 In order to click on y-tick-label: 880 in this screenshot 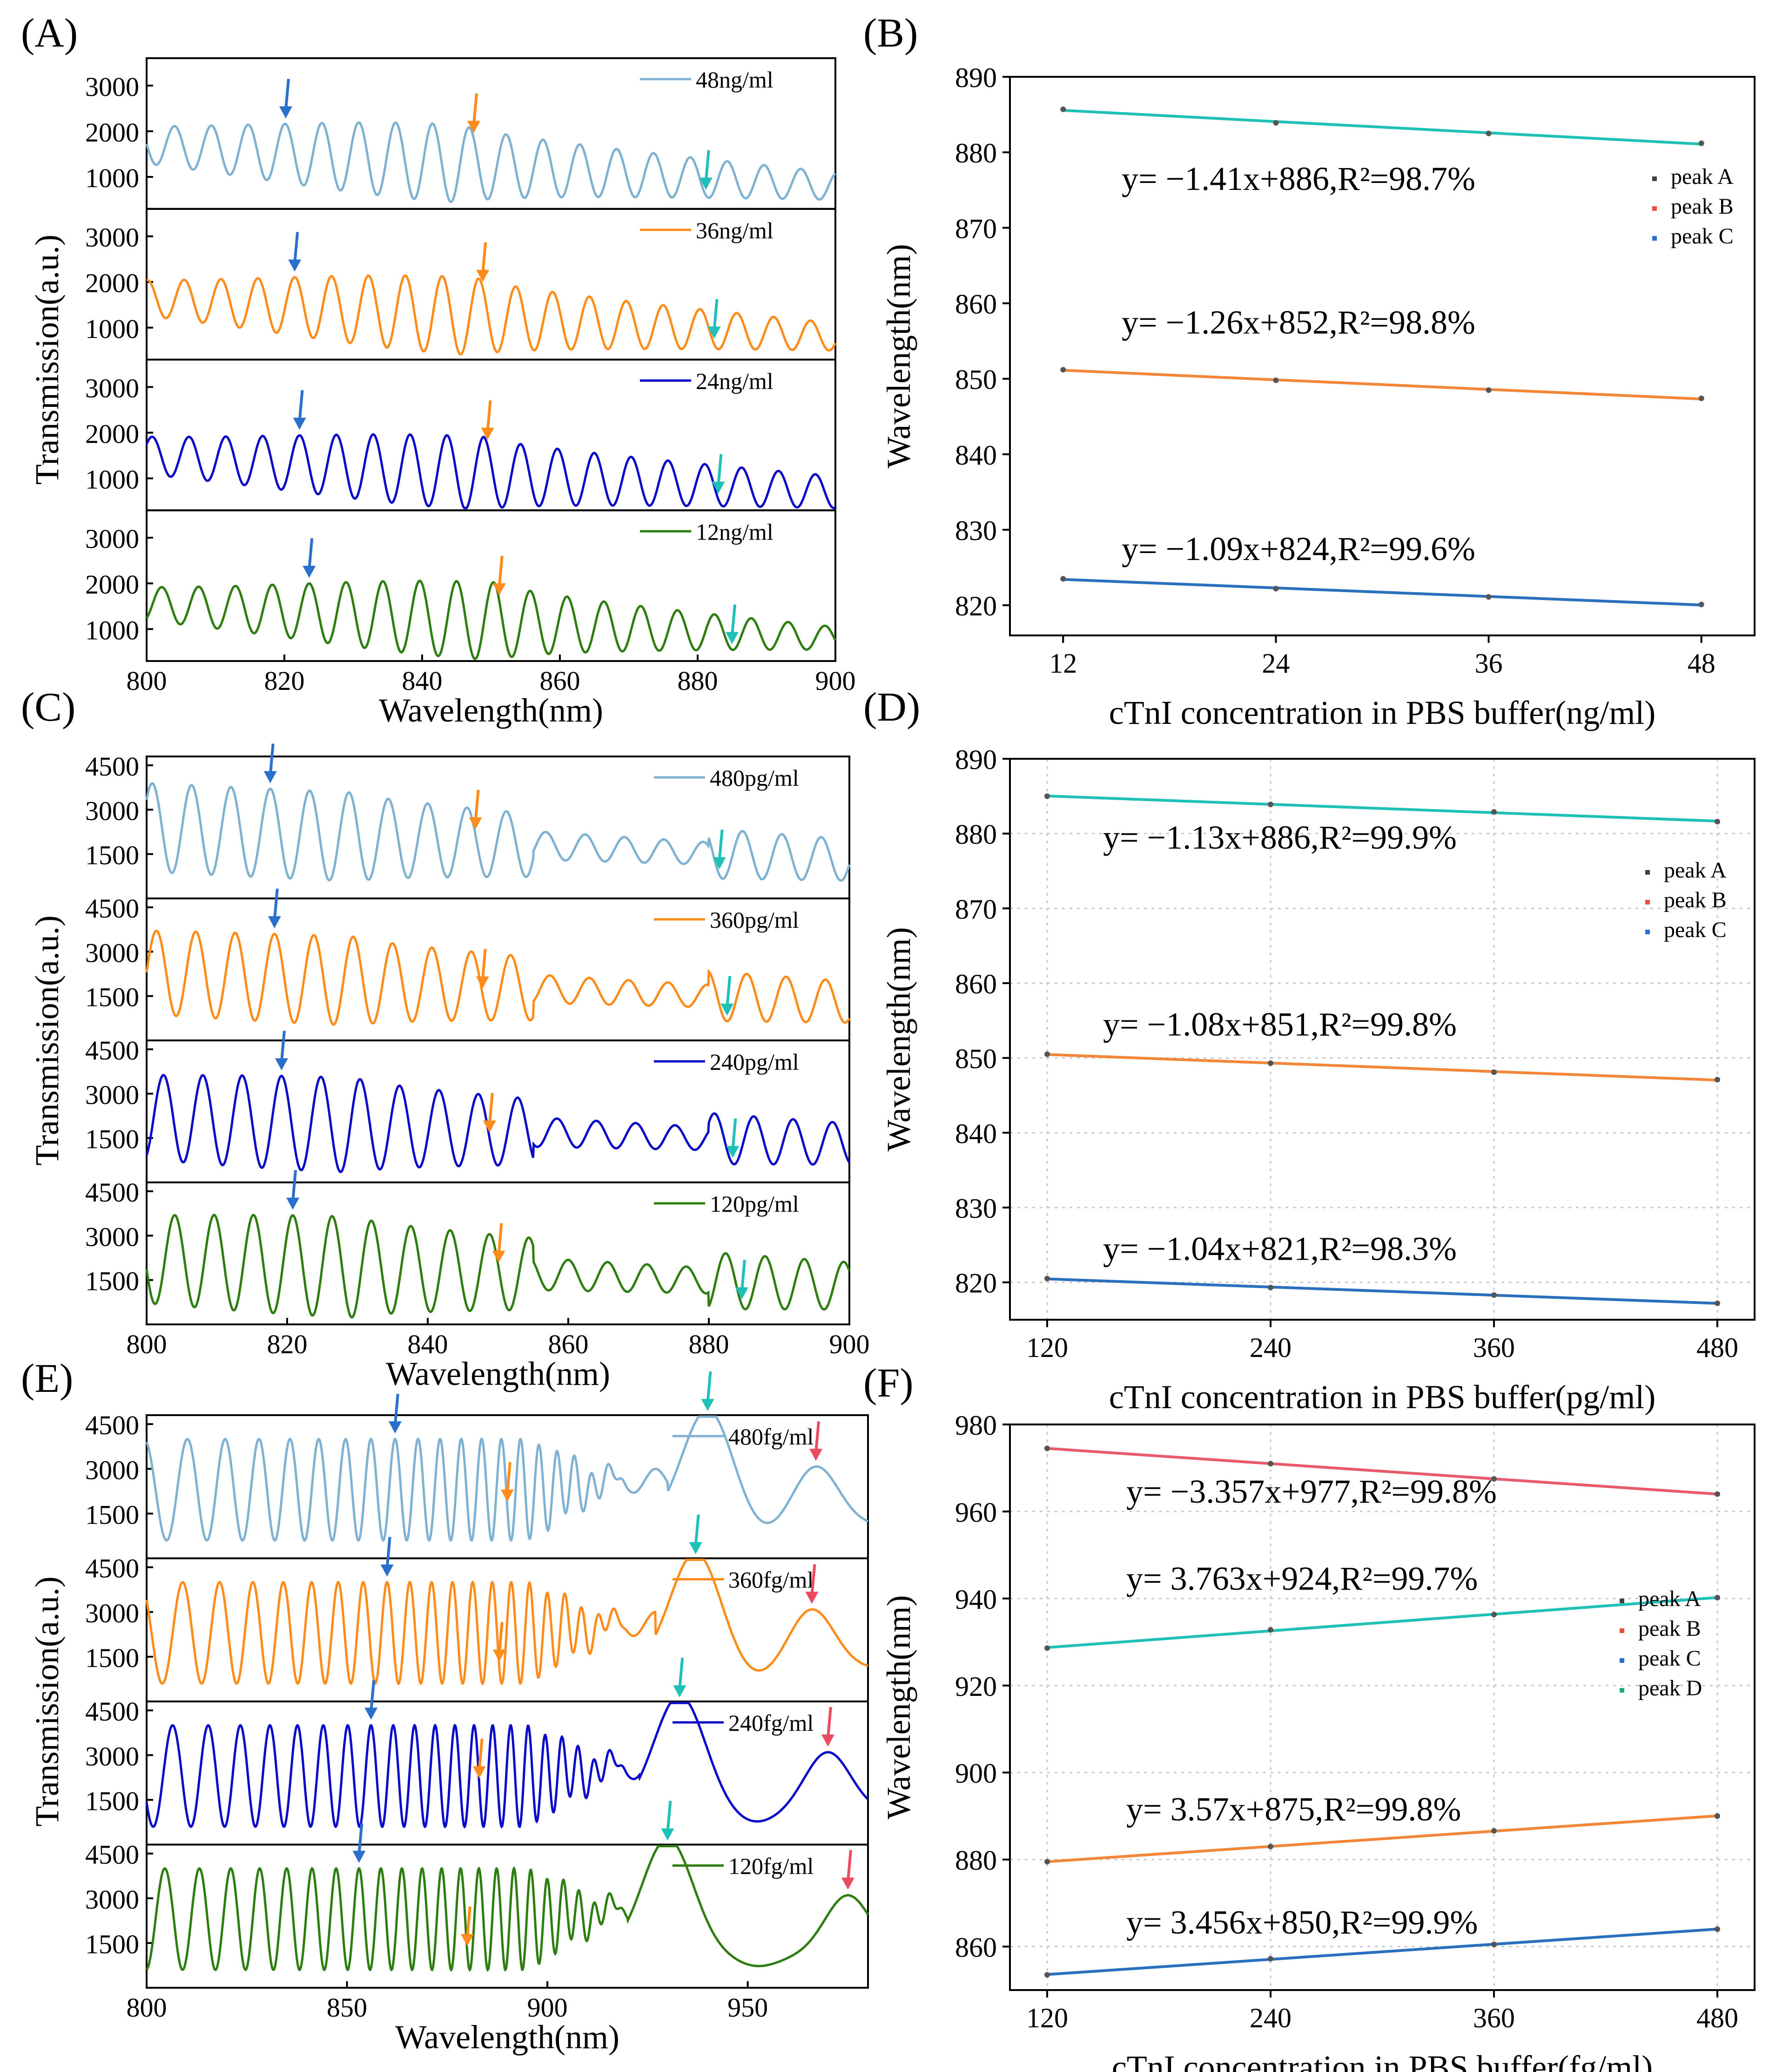, I will do `click(976, 834)`.